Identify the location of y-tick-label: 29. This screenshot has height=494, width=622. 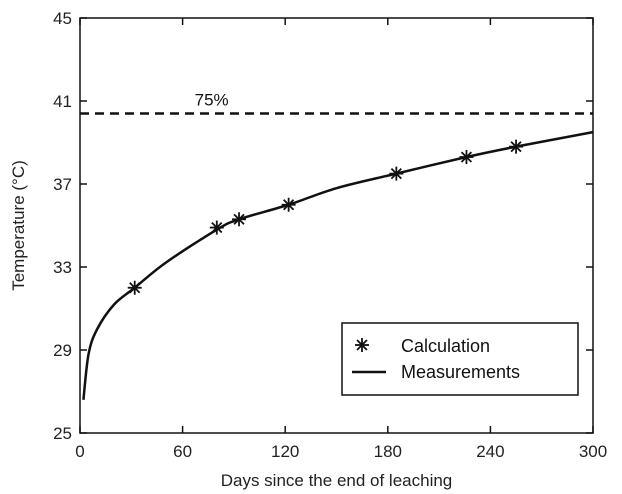
(62, 350).